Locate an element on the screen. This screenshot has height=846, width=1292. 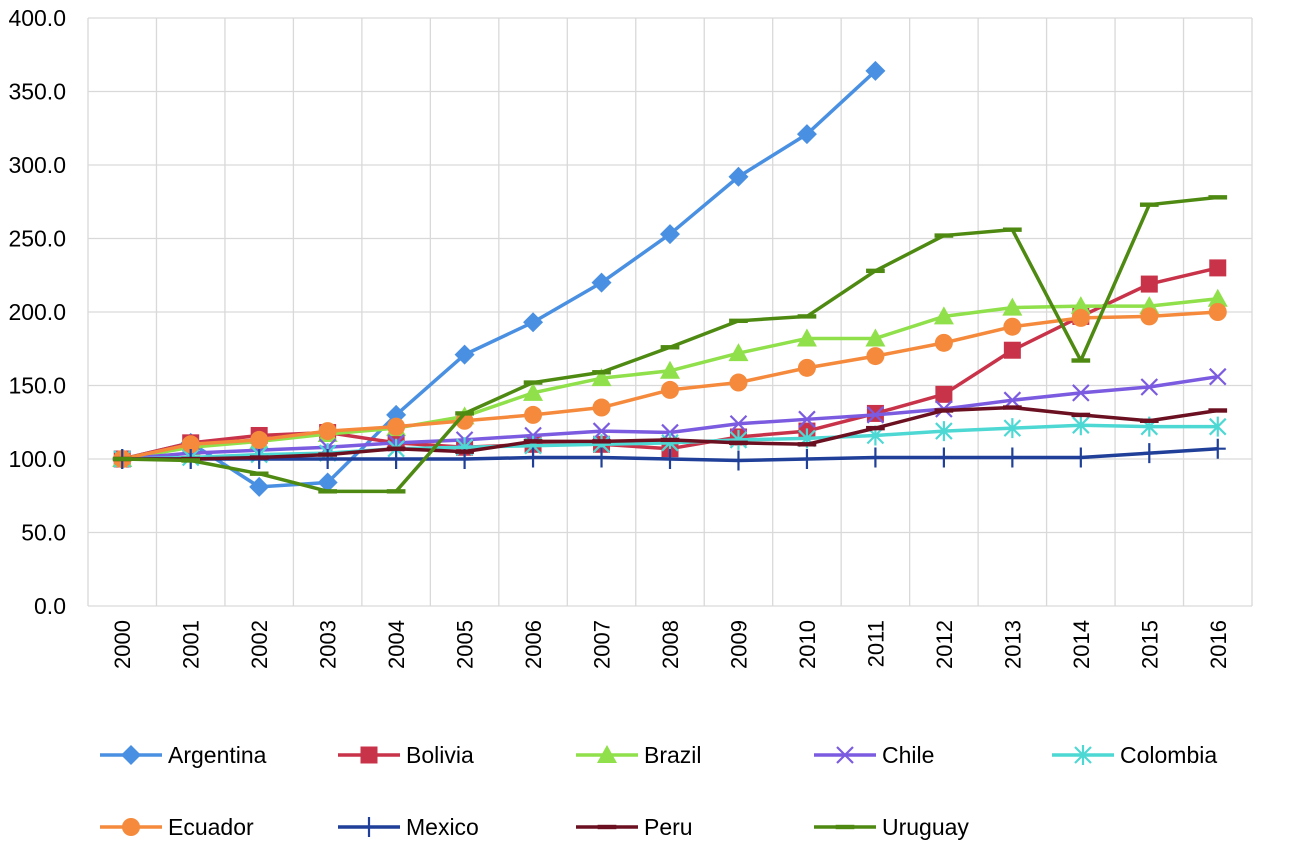
y-tick-label: 300.0 is located at coordinates (37, 165).